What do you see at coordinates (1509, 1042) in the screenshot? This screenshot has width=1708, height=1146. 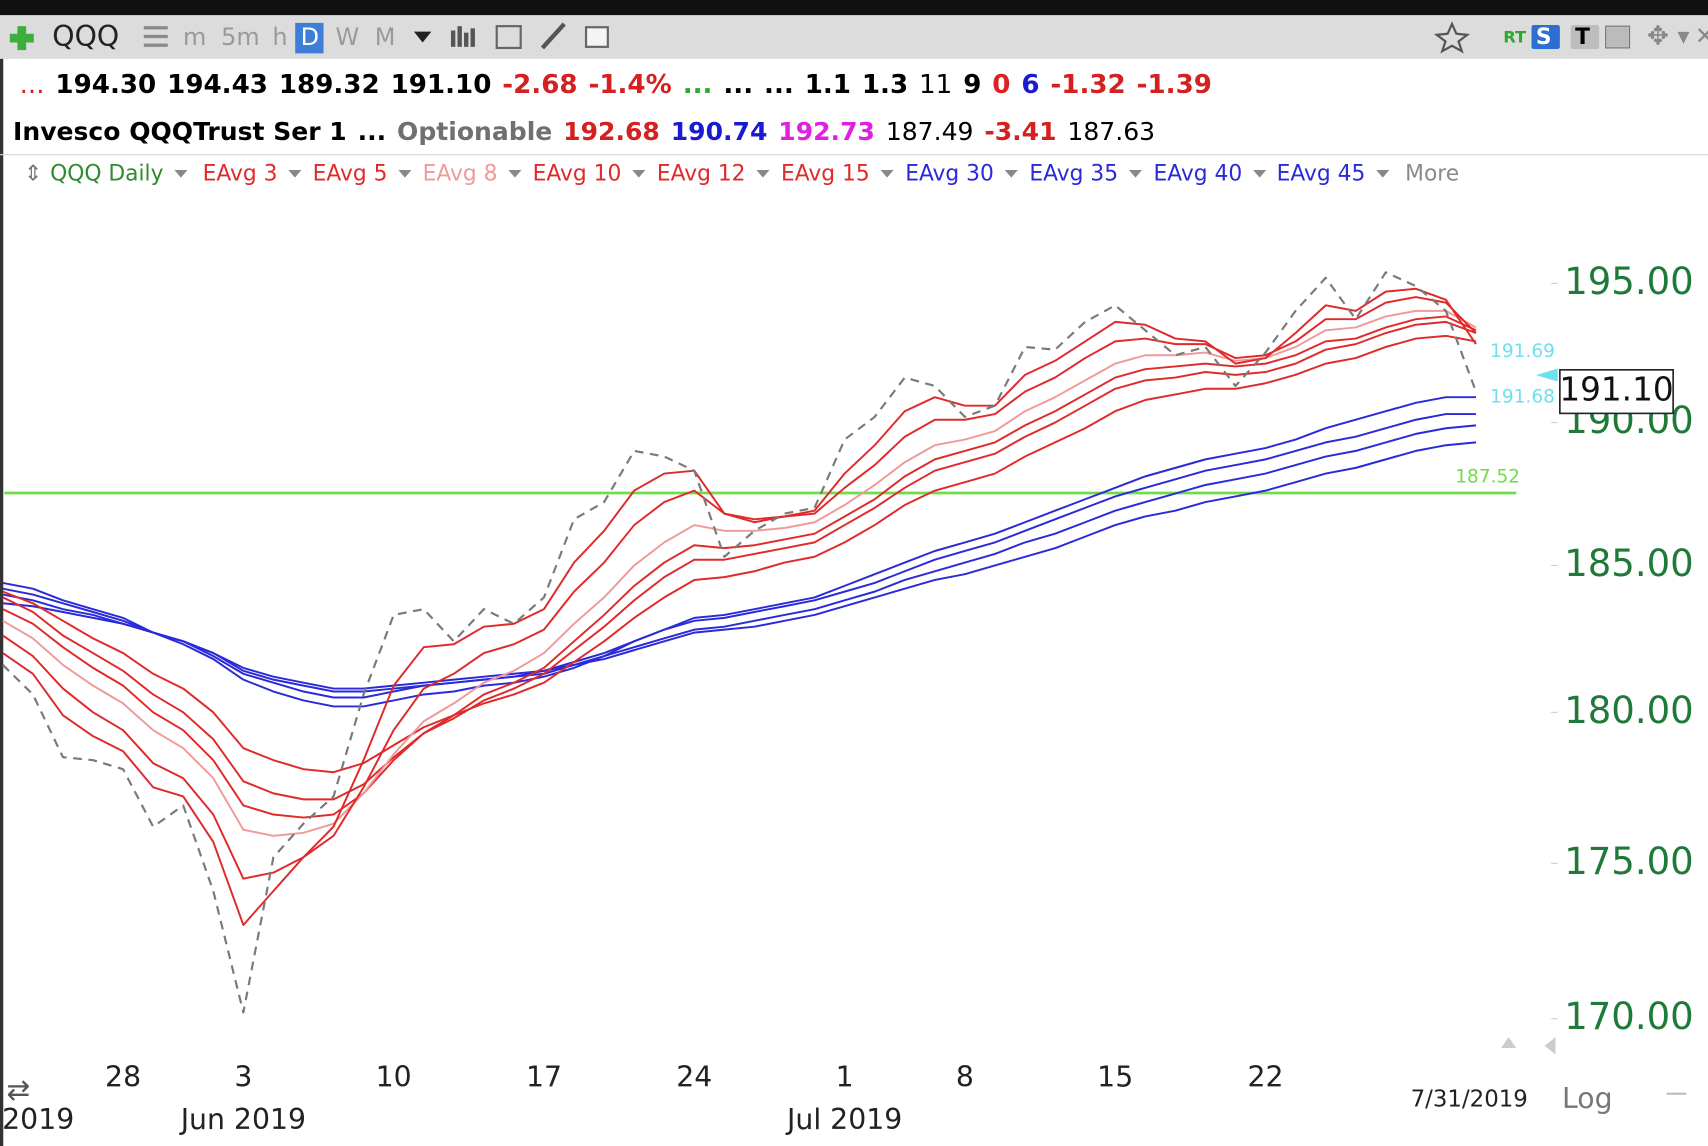 I see `scroll-up` at bounding box center [1509, 1042].